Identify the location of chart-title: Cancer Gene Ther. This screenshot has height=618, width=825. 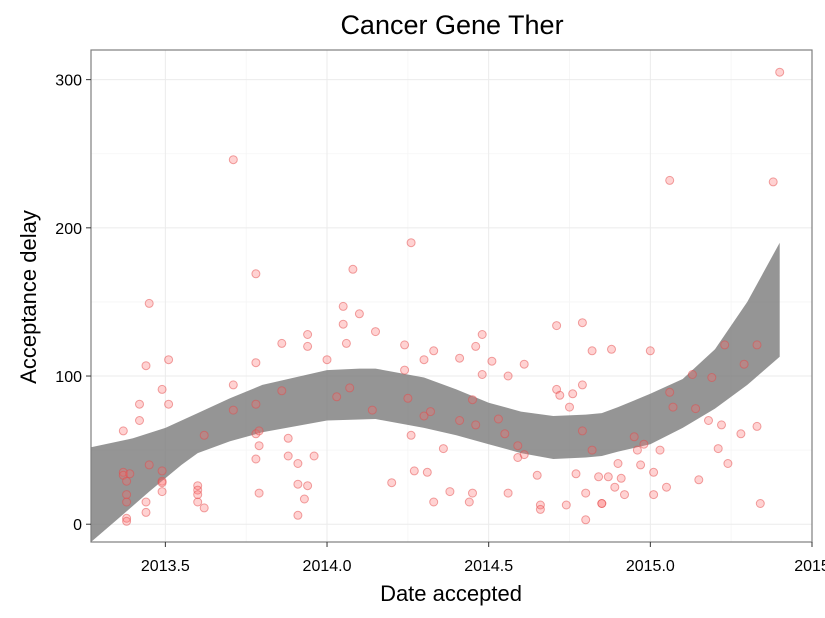
(451, 25).